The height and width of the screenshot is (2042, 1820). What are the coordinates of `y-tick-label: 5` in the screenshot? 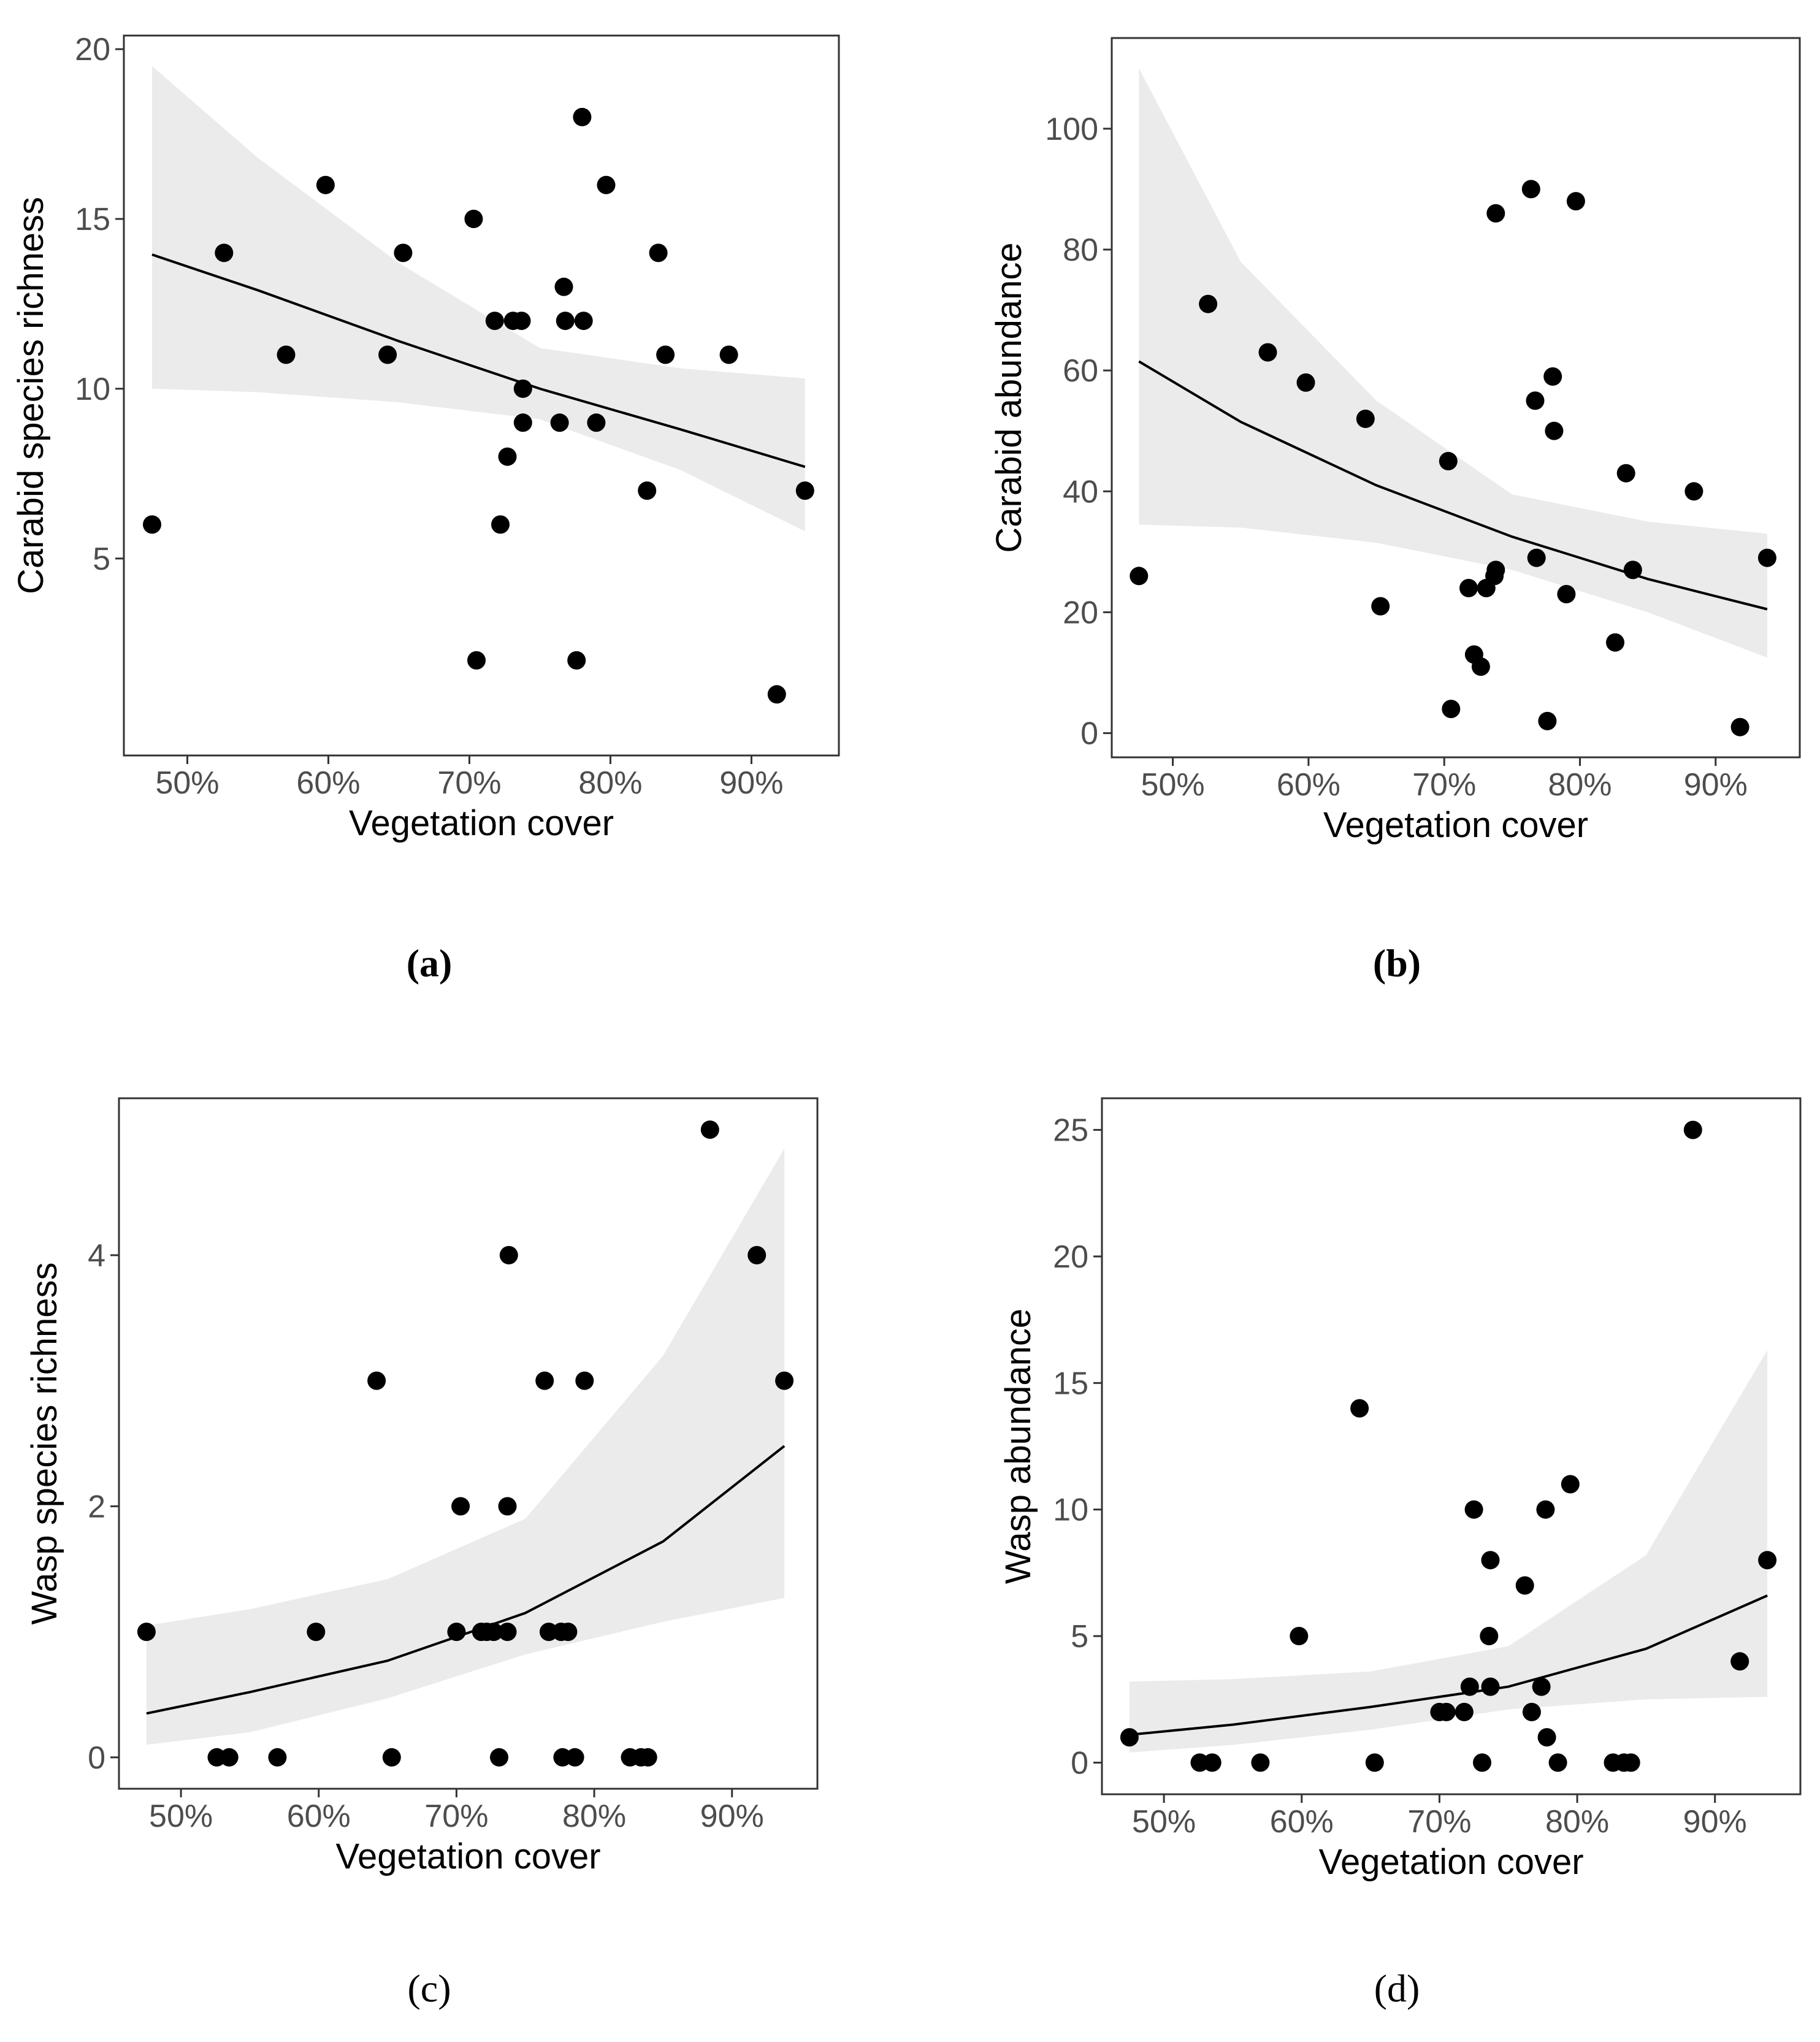 It's located at (1079, 1636).